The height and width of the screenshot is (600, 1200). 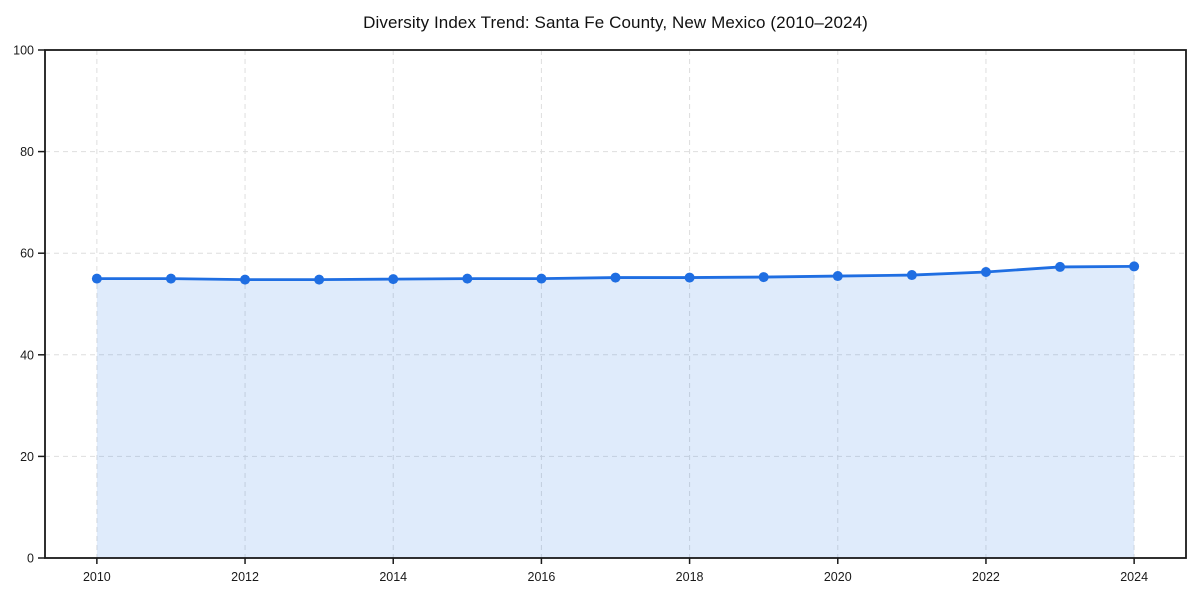 I want to click on y-axis-tick-label: 60, so click(x=27, y=254).